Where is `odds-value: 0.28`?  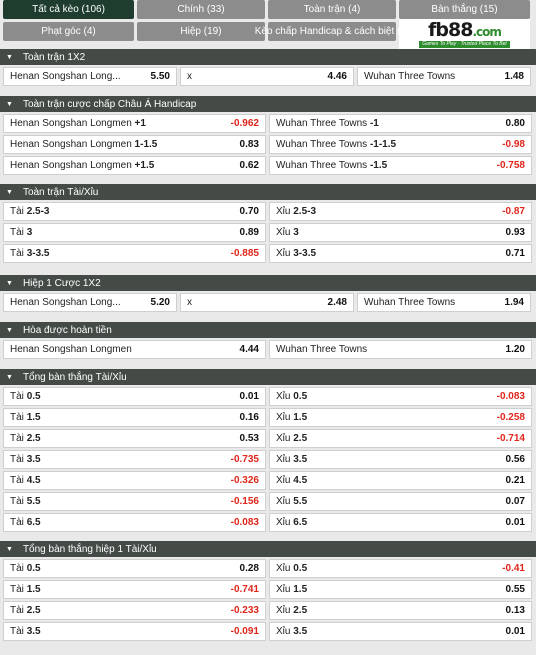 odds-value: 0.28 is located at coordinates (249, 568).